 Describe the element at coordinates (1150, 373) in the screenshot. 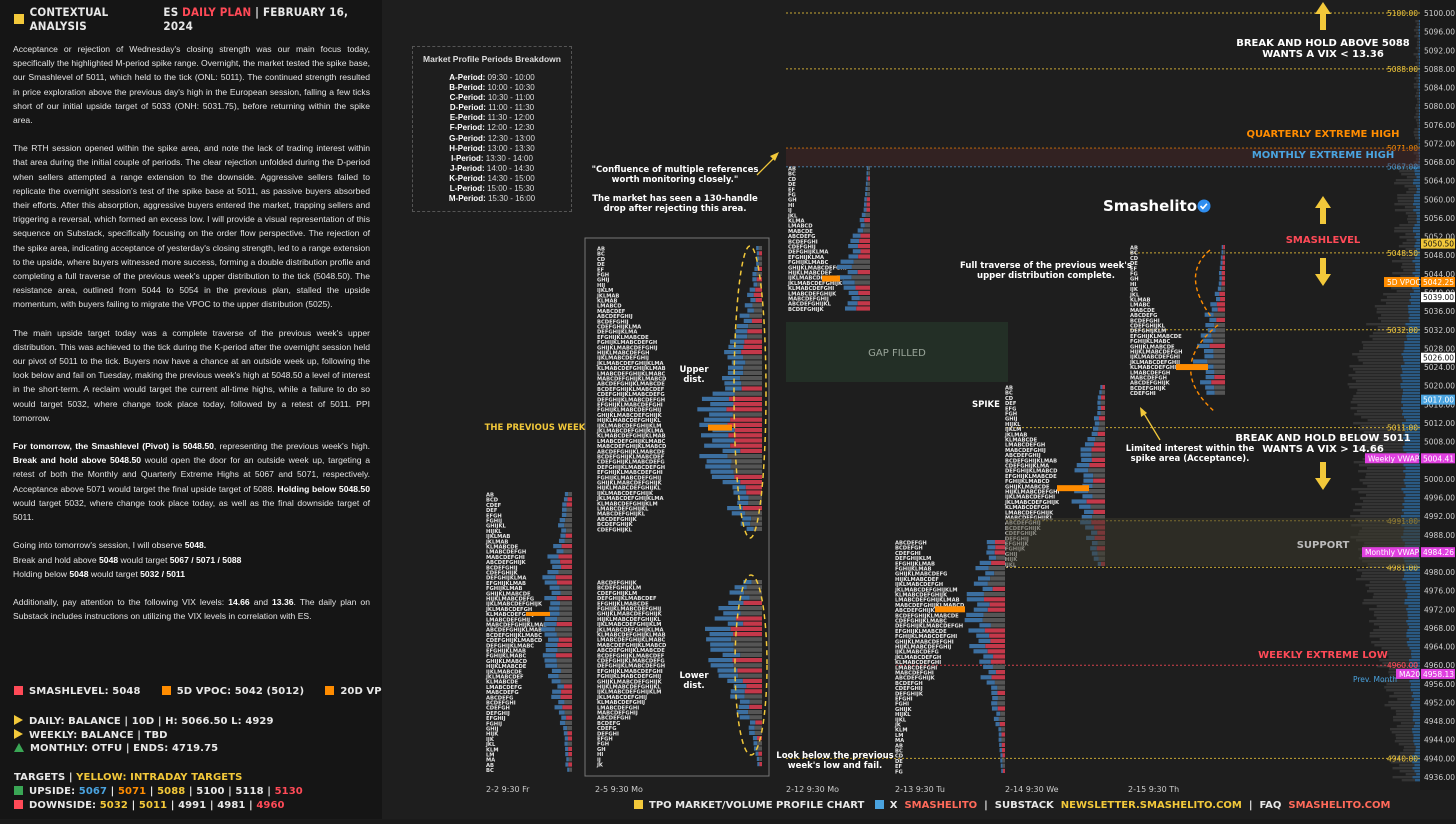

I see `tpo-row: LMABCDEFGH` at that location.